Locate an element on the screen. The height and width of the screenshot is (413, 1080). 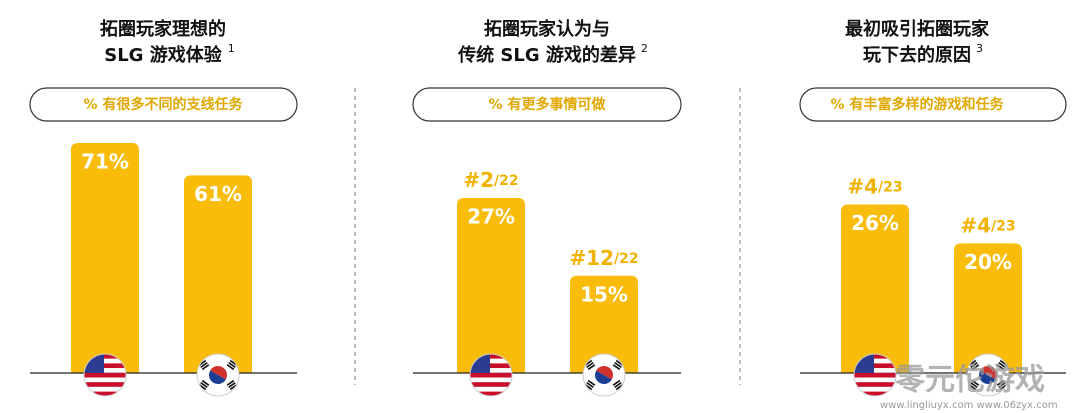
chart-title: 传统 SLG 游戏的差异 is located at coordinates (546, 55).